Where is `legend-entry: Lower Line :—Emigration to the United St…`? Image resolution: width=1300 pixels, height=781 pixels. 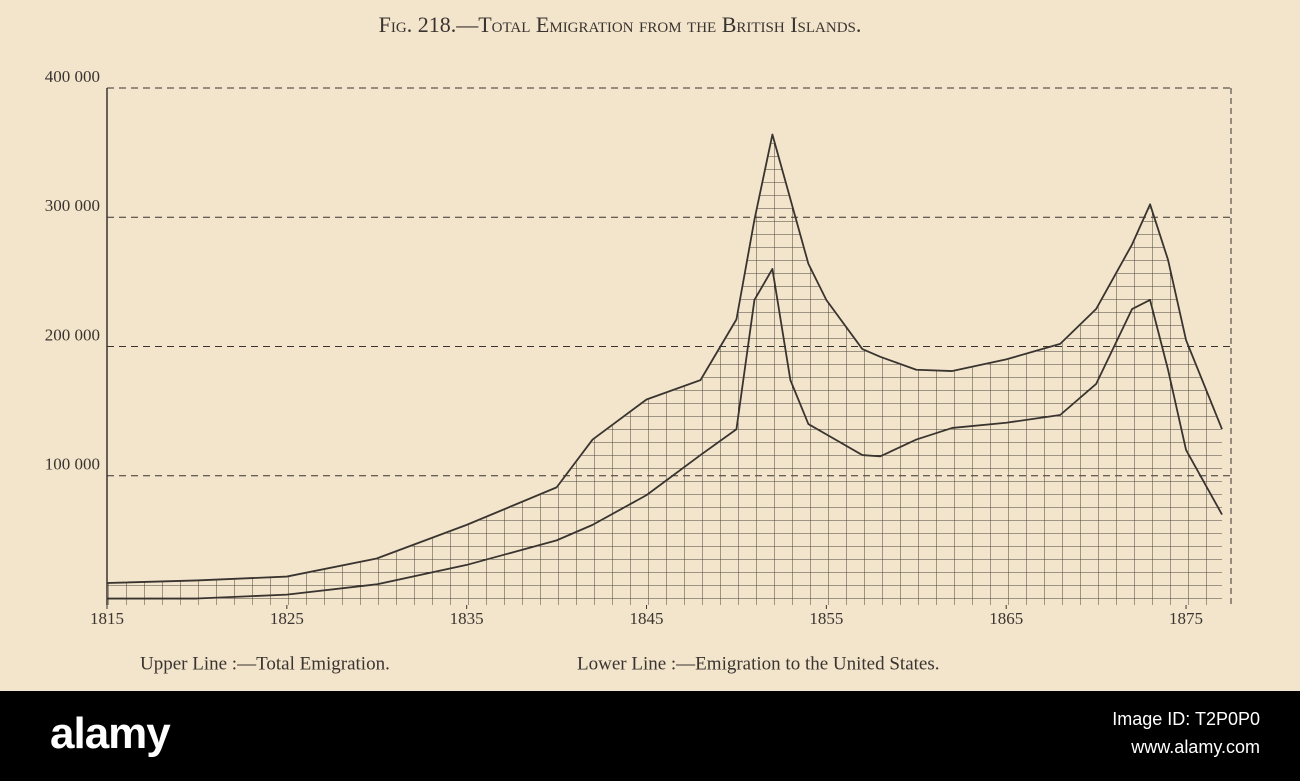
legend-entry: Lower Line :—Emigration to the United St… is located at coordinates (758, 663).